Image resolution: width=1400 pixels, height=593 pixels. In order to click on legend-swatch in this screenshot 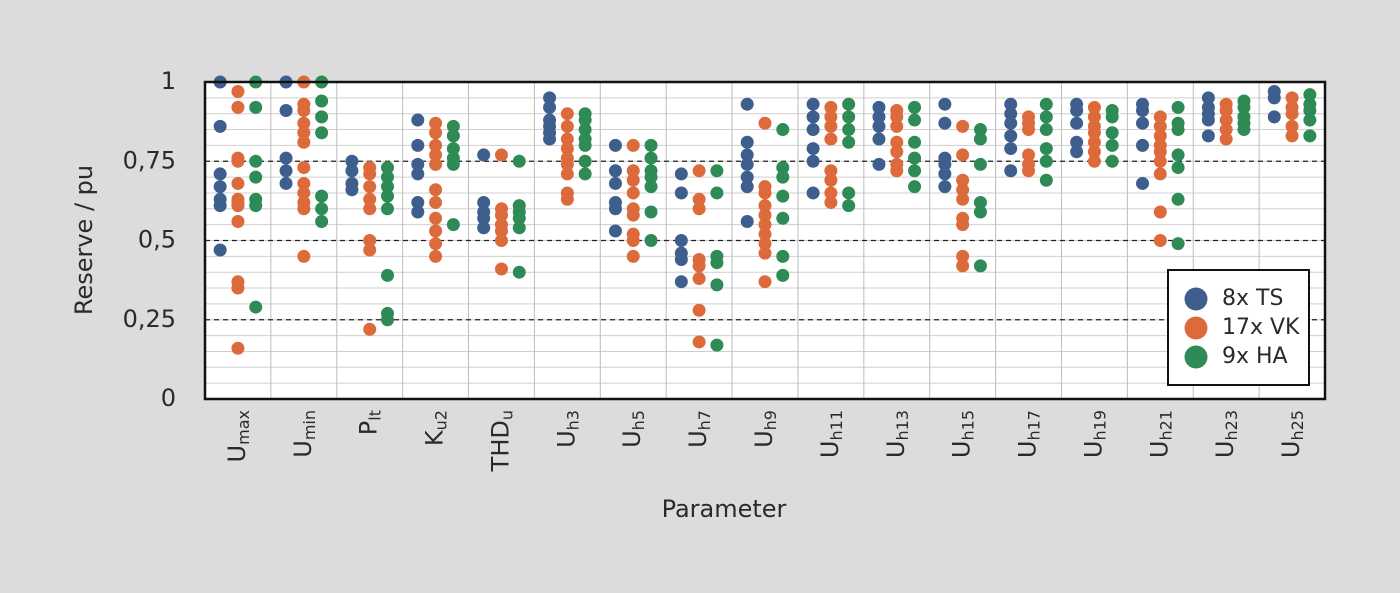, I will do `click(1196, 328)`.